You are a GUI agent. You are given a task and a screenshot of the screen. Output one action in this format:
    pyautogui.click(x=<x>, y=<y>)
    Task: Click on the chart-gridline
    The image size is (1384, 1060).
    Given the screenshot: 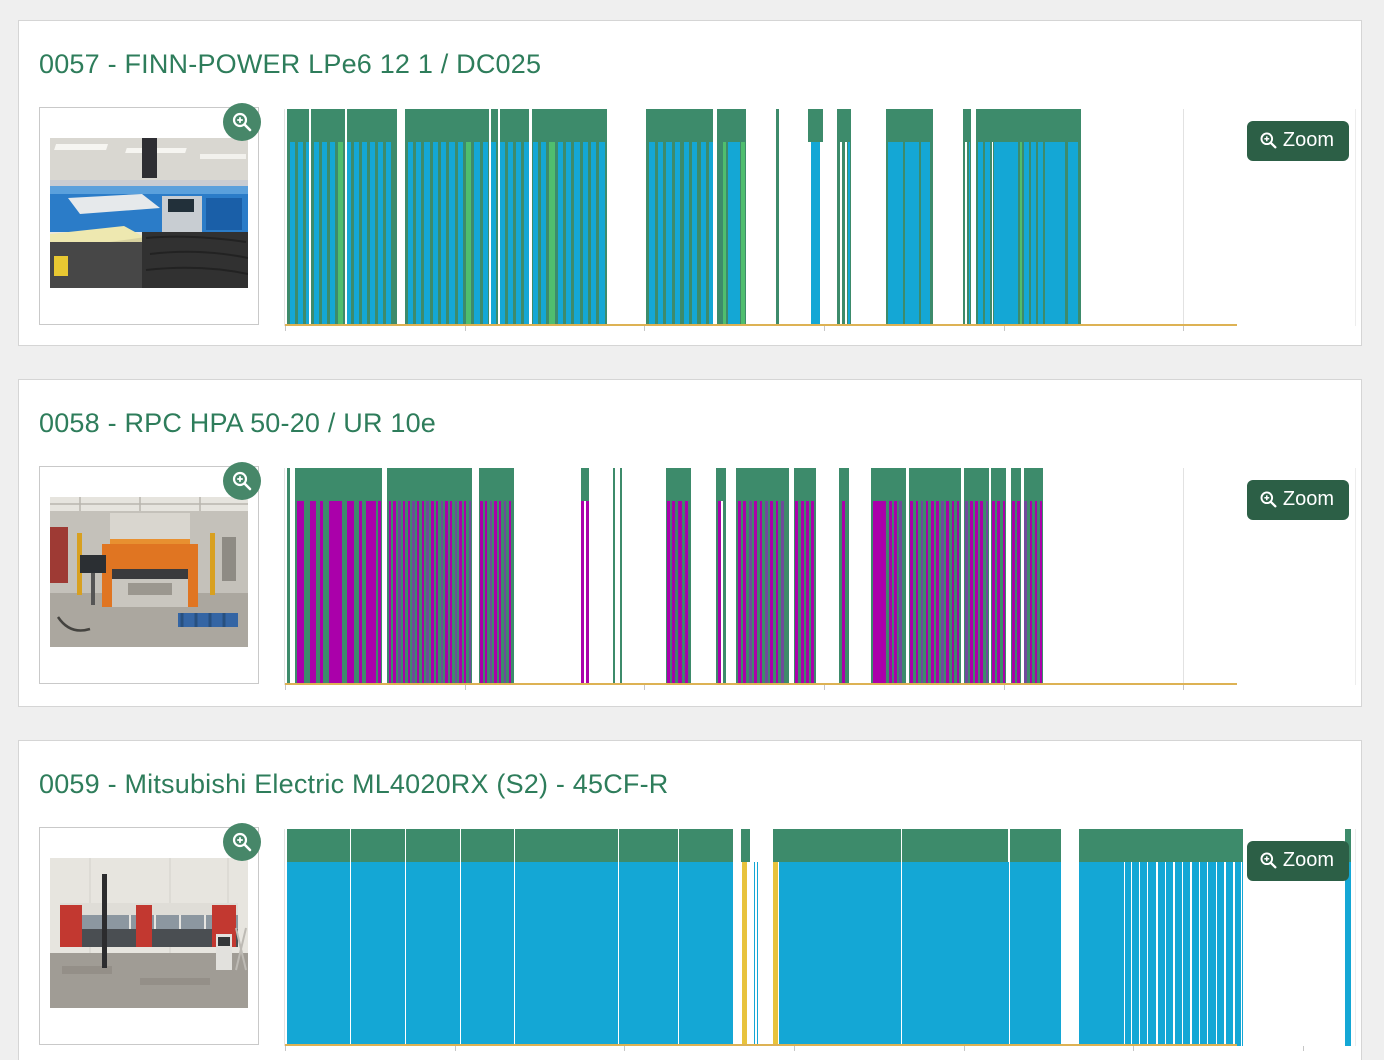 What is the action you would take?
    pyautogui.click(x=1184, y=576)
    